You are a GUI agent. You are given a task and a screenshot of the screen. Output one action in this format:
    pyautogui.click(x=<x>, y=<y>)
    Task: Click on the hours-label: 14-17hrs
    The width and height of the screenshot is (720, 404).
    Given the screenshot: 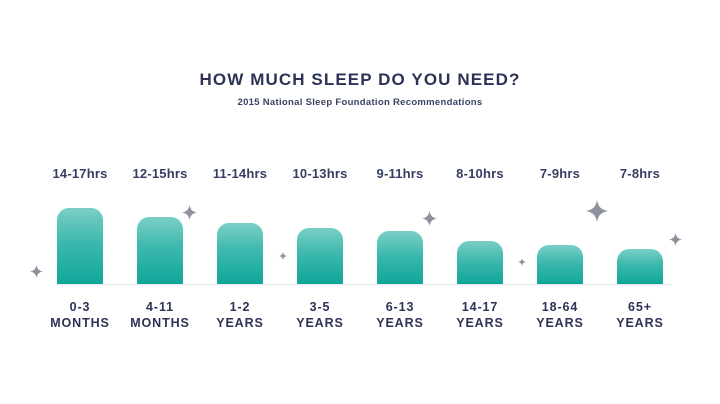 What is the action you would take?
    pyautogui.click(x=80, y=173)
    